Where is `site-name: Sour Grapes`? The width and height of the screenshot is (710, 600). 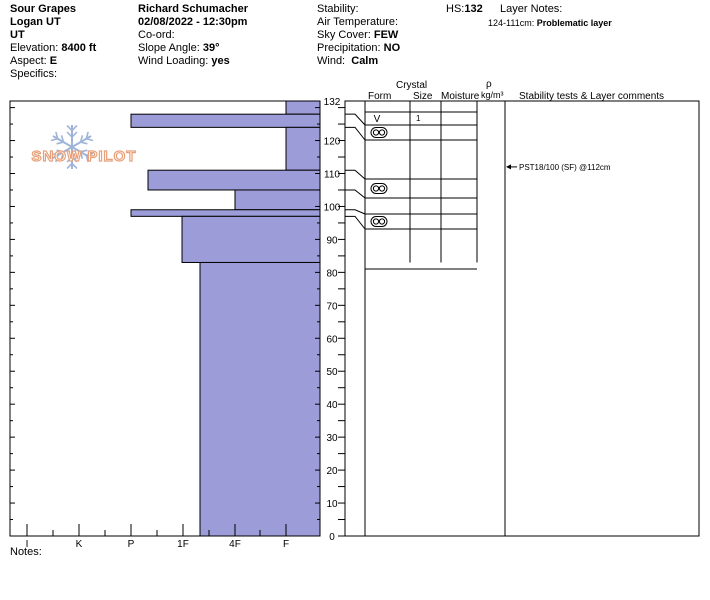 site-name: Sour Grapes is located at coordinates (43, 9).